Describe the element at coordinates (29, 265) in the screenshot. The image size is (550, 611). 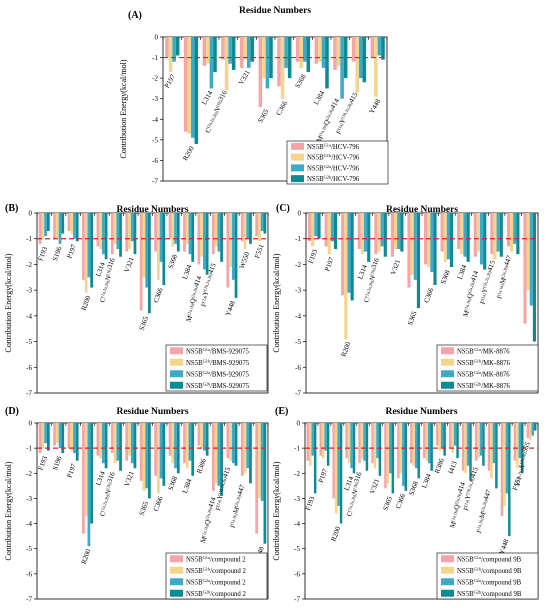
I see `y-tick-label: -2` at that location.